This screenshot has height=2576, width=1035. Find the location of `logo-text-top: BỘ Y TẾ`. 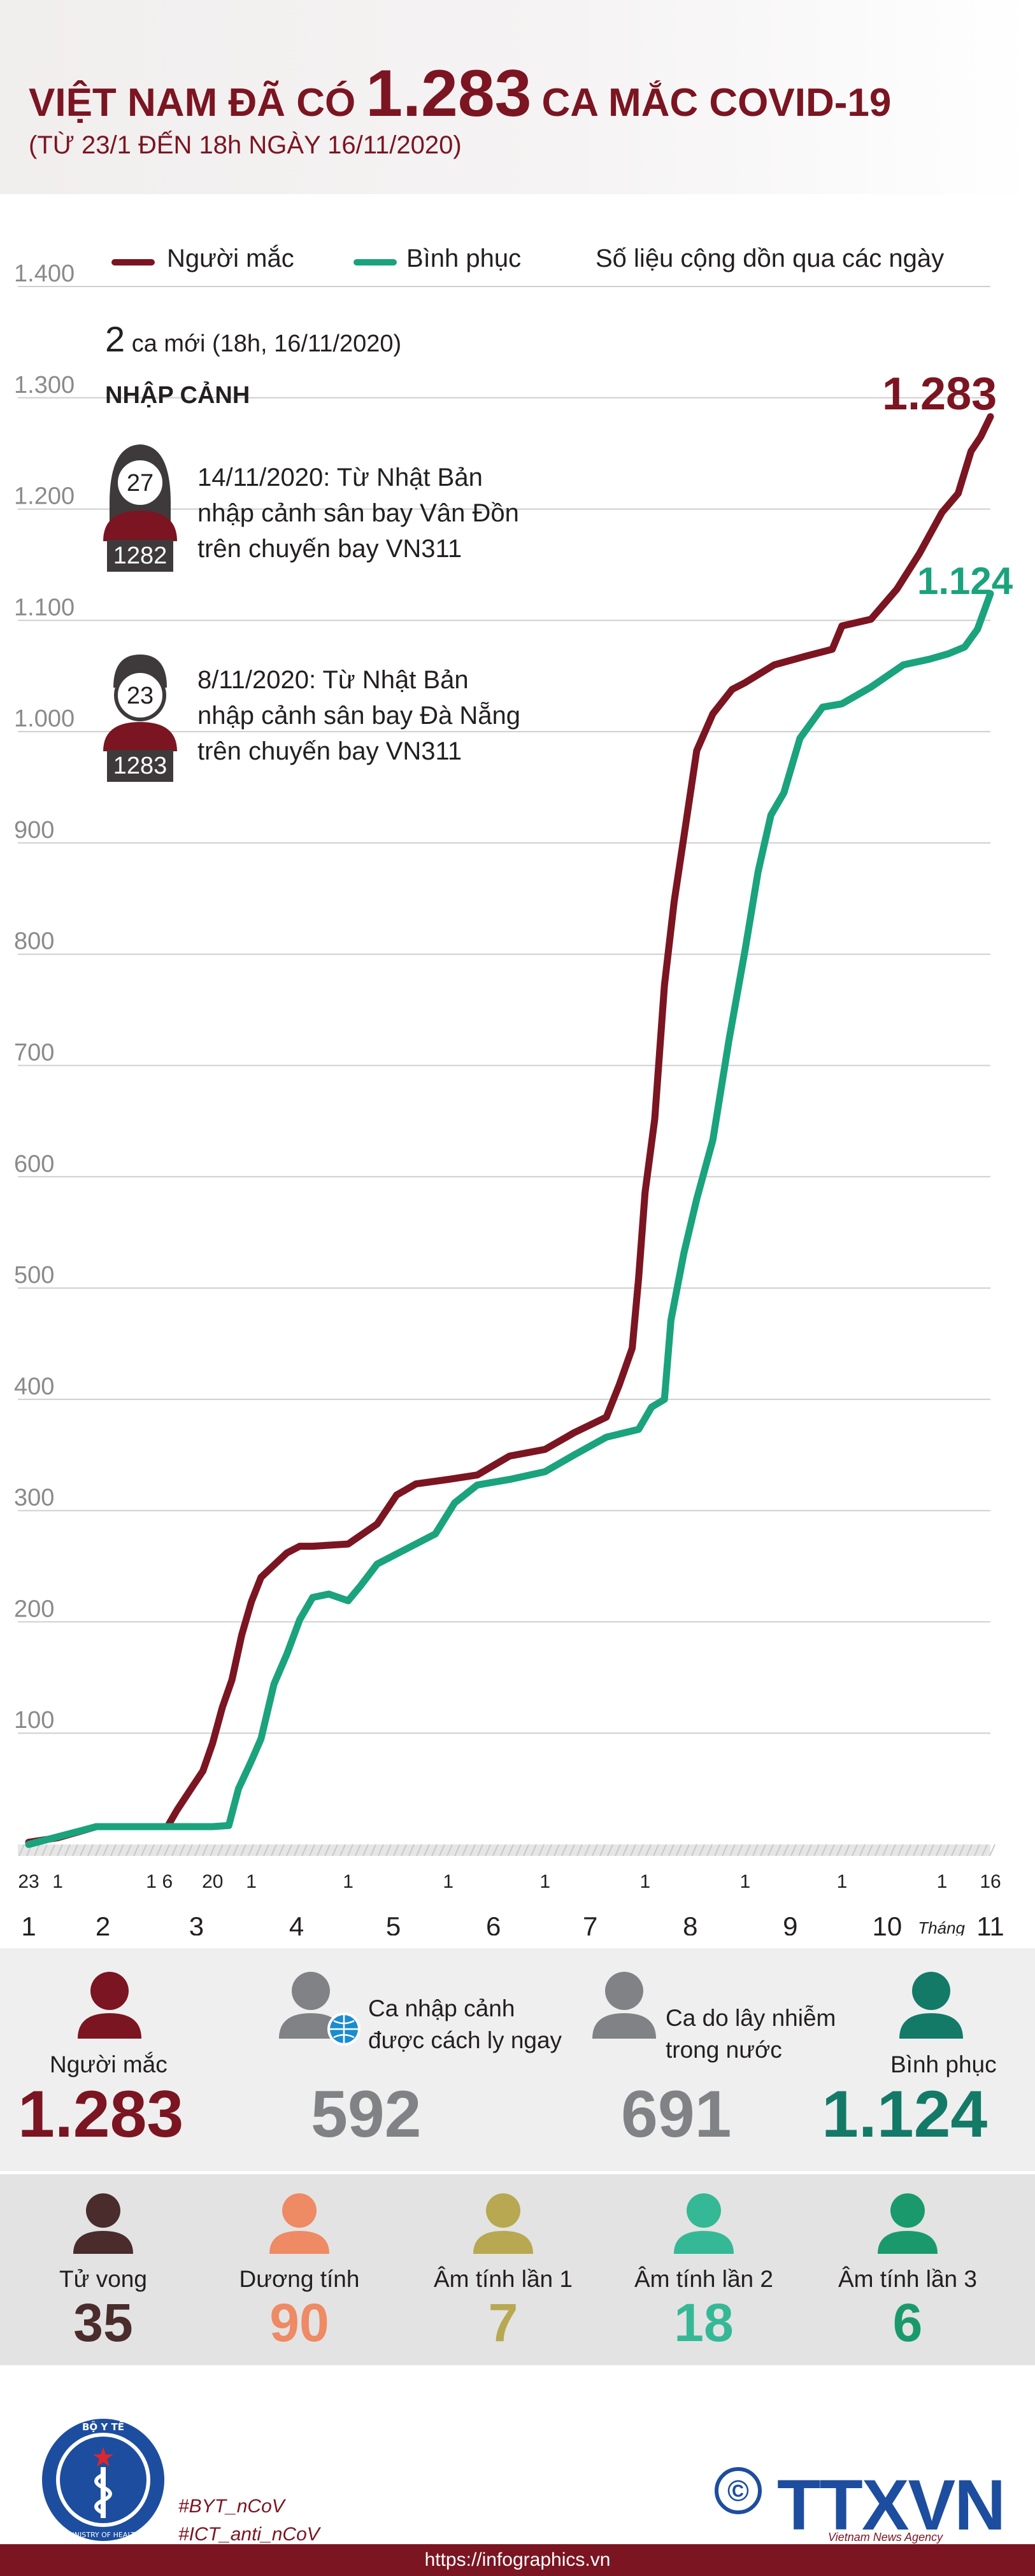

logo-text-top: BỘ Y TẾ is located at coordinates (103, 2426).